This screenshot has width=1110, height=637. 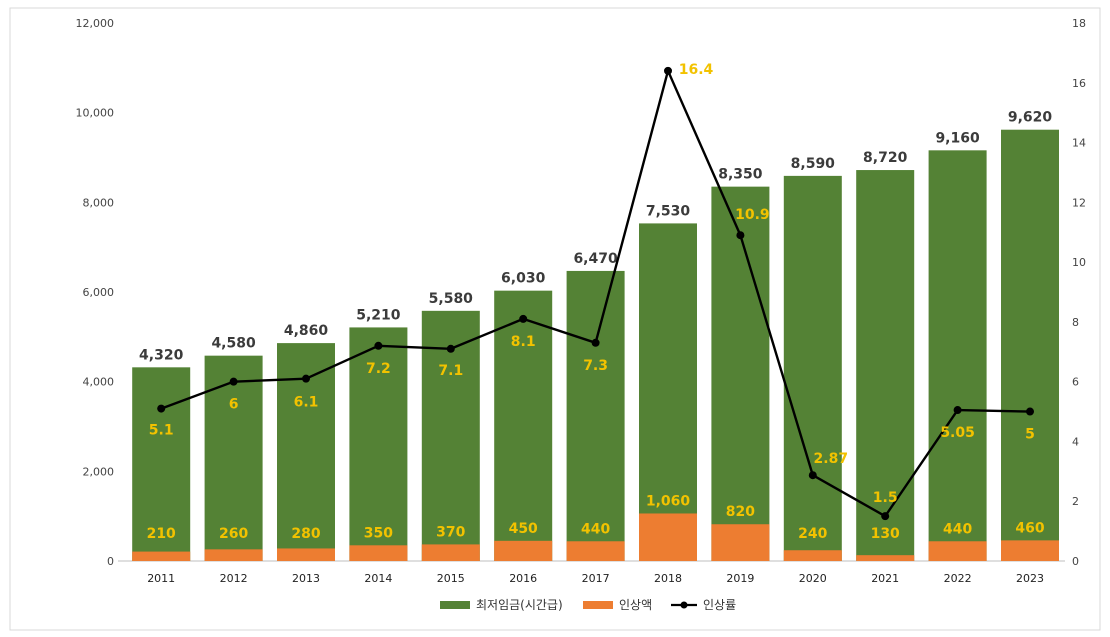 I want to click on total-value-label: 5,580, so click(x=451, y=299).